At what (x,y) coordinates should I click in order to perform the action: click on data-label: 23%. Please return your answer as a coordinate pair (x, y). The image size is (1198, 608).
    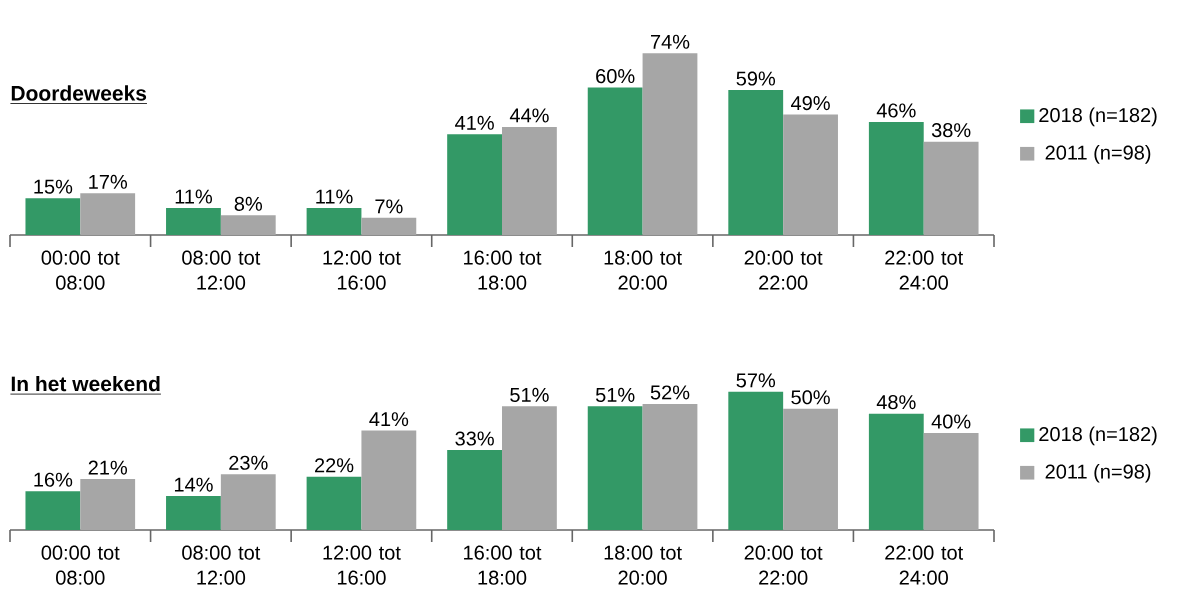
    Looking at the image, I should click on (248, 462).